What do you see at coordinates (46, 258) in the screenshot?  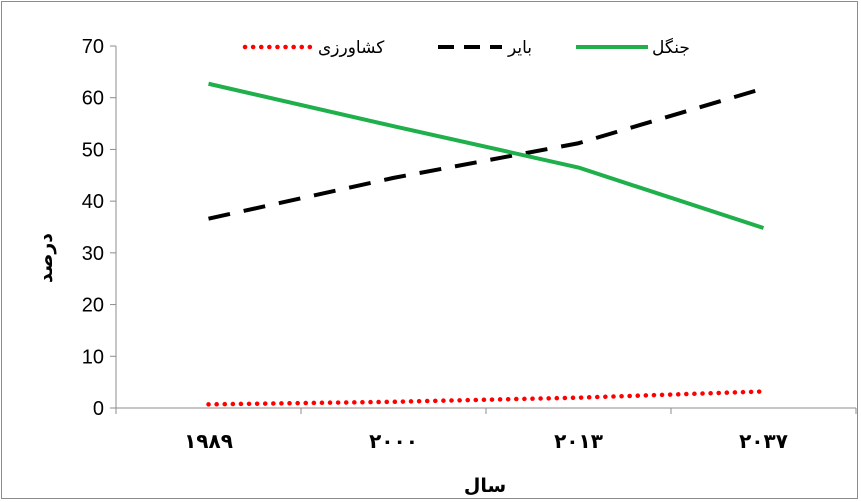 I see `y-axis-title: درصد` at bounding box center [46, 258].